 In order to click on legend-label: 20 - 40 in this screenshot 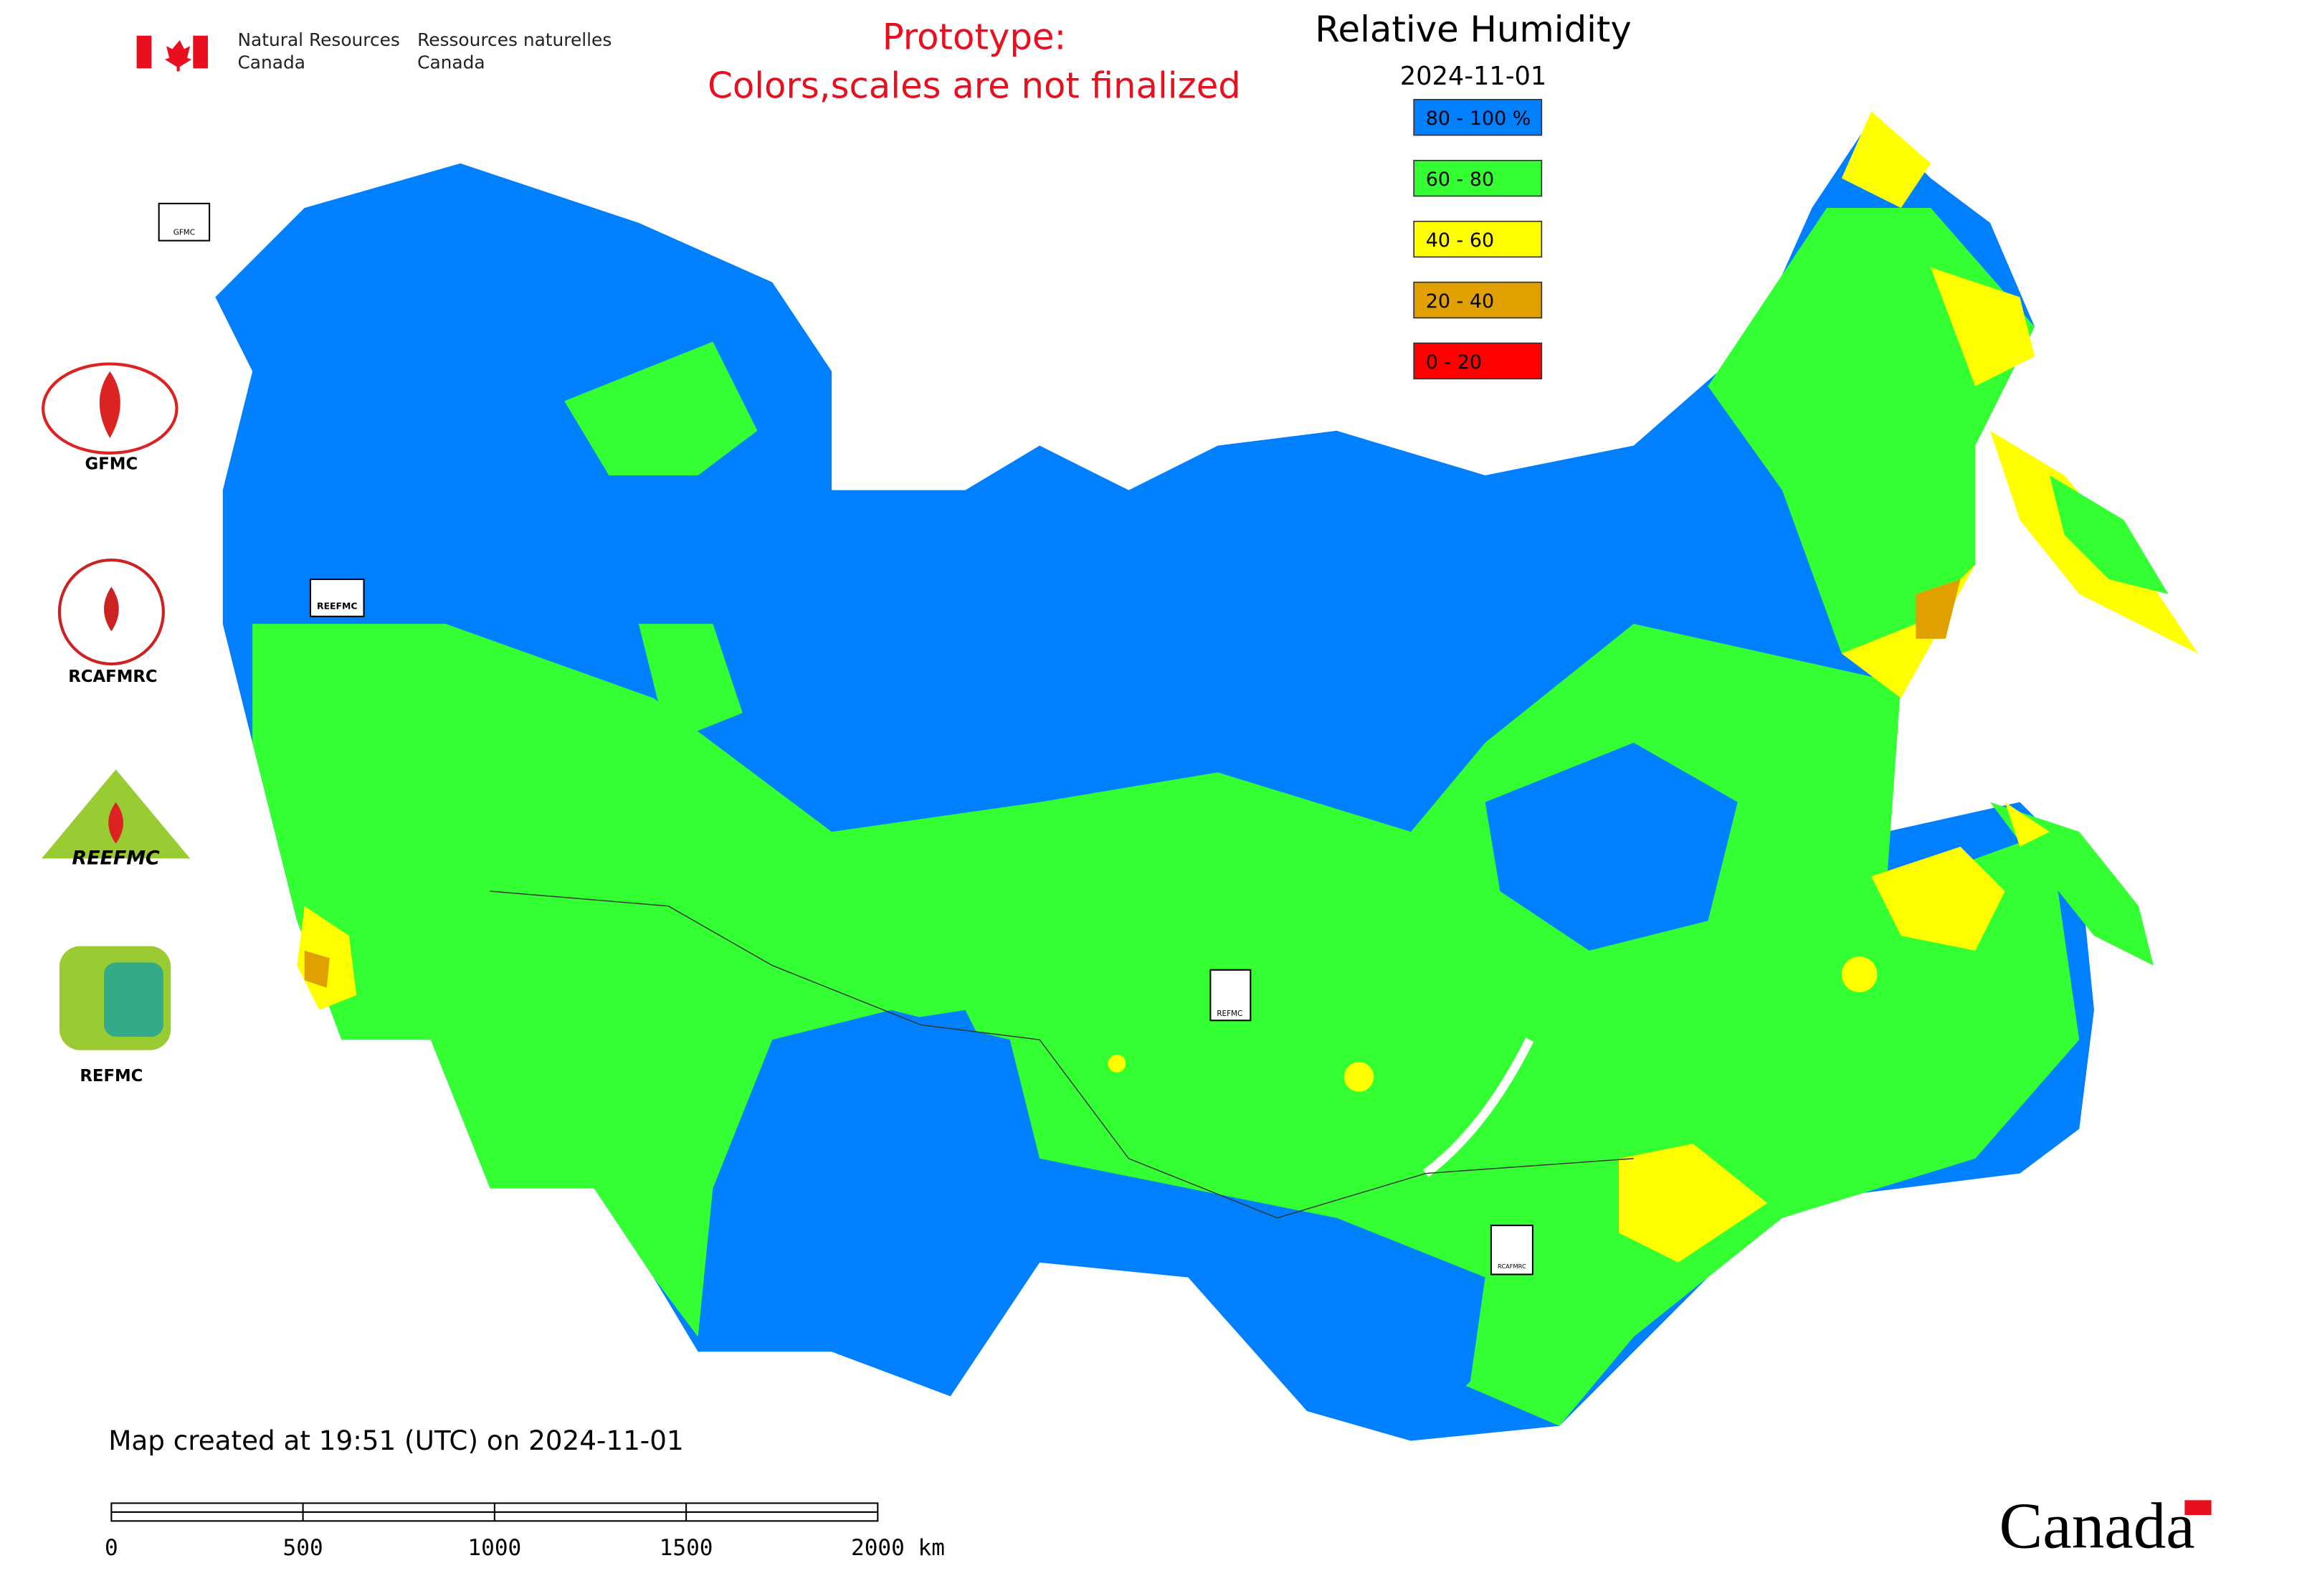, I will do `click(1460, 301)`.